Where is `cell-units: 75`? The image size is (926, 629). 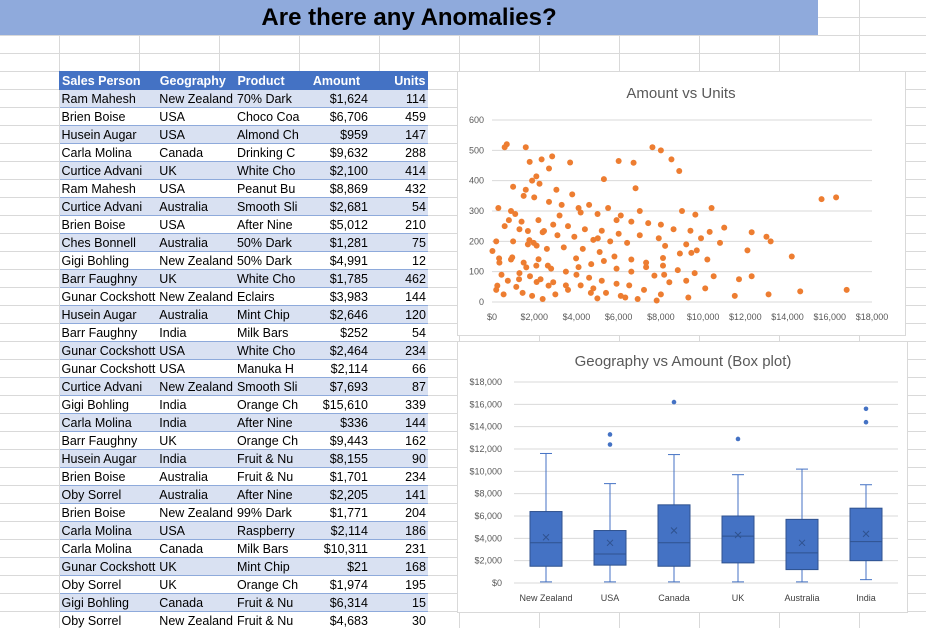
cell-units: 75 is located at coordinates (399, 243).